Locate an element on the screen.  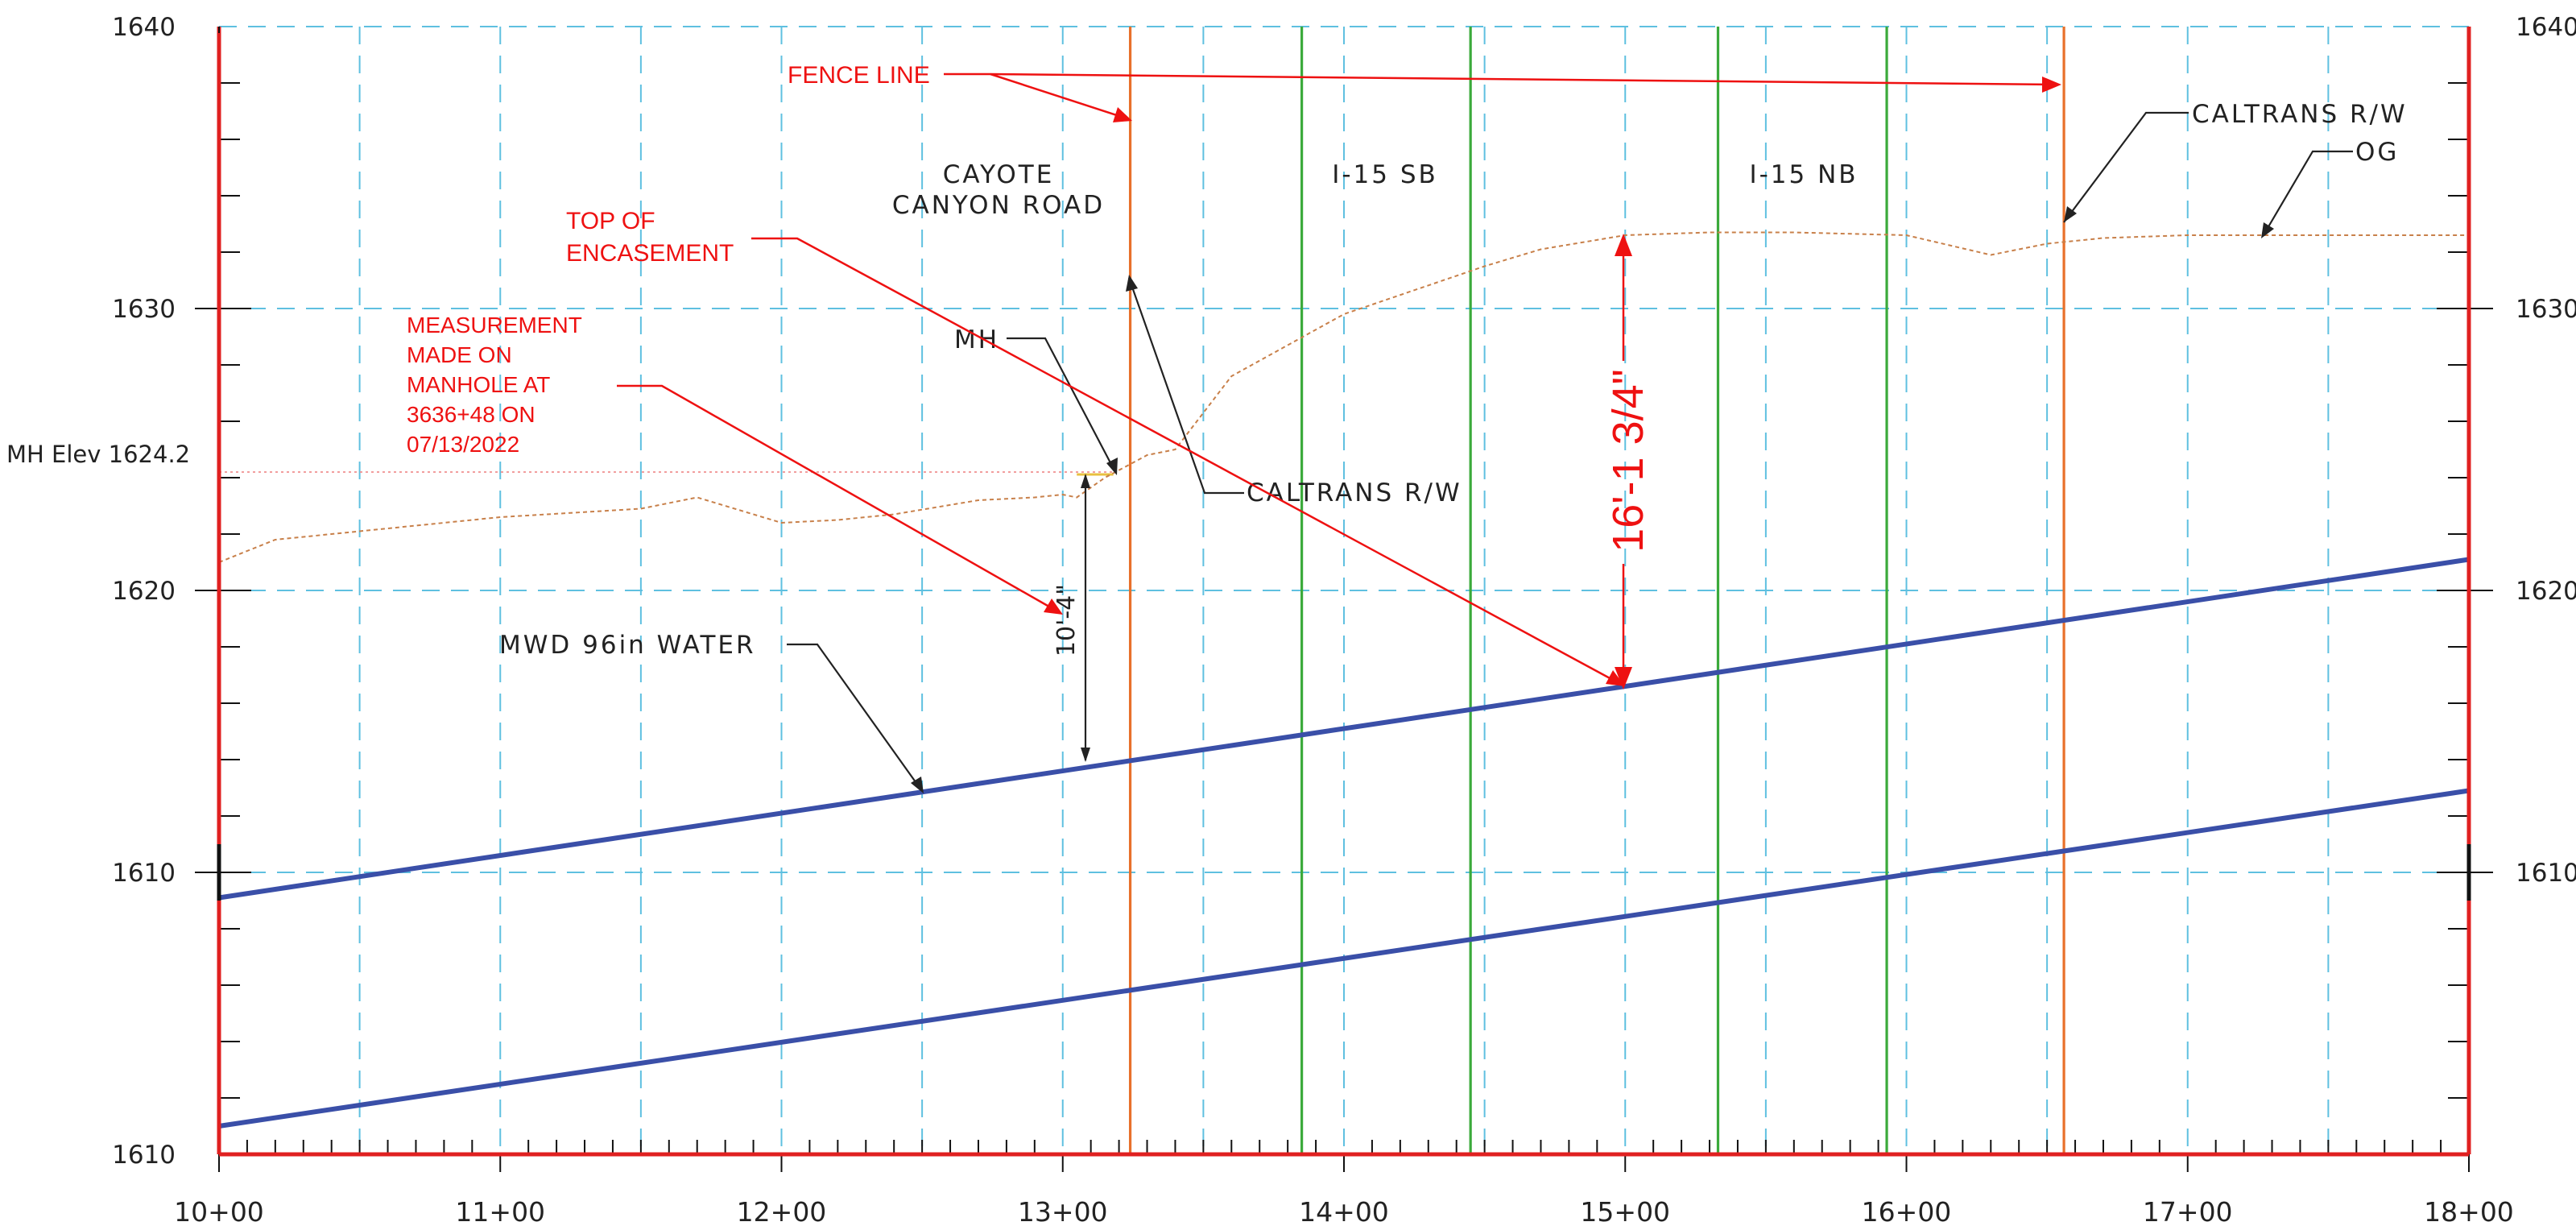
top-enc-leader is located at coordinates (1187, 461).